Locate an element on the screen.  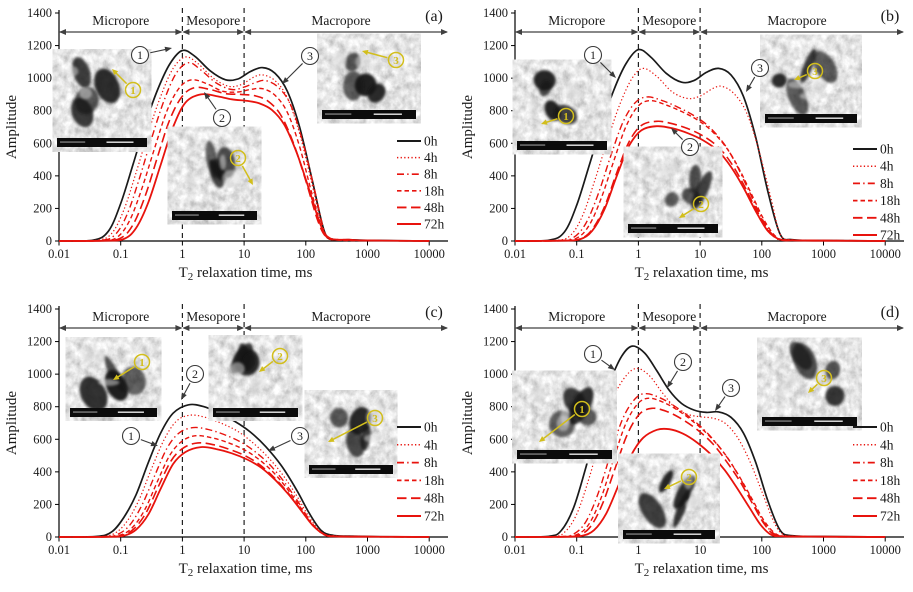
y-tick-label: 1400 is located at coordinates (495, 309).